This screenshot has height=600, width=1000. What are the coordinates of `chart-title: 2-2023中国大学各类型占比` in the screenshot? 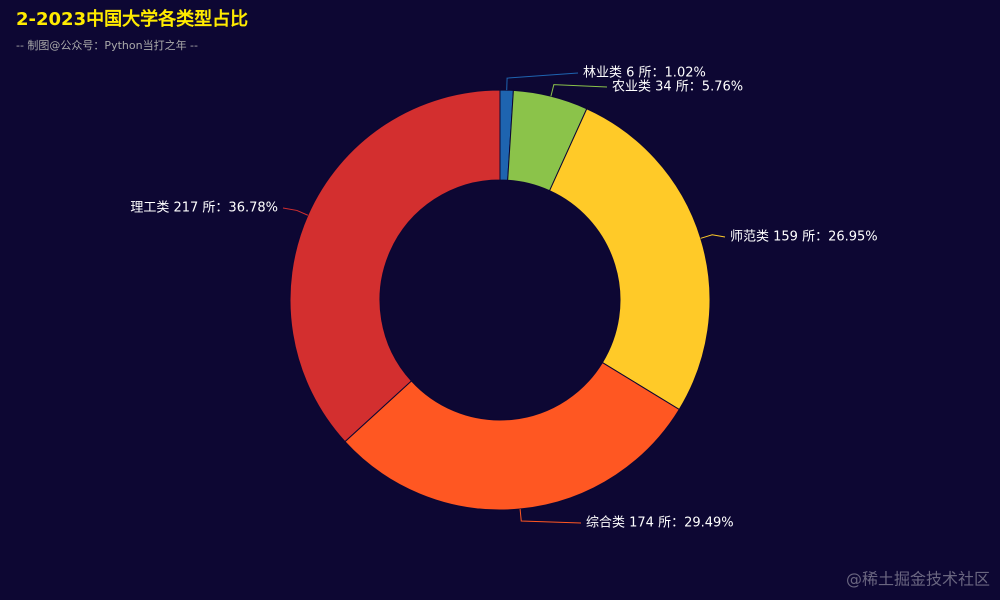 It's located at (132, 19).